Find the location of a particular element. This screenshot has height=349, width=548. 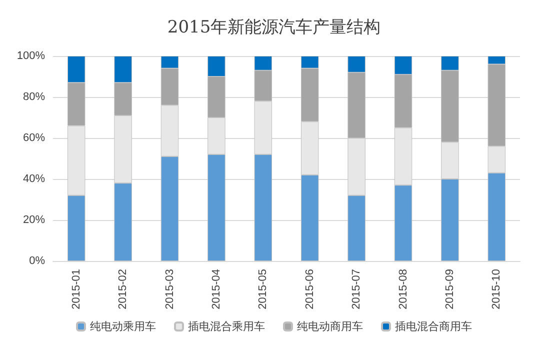

y-tick-label: 80% is located at coordinates (34, 97).